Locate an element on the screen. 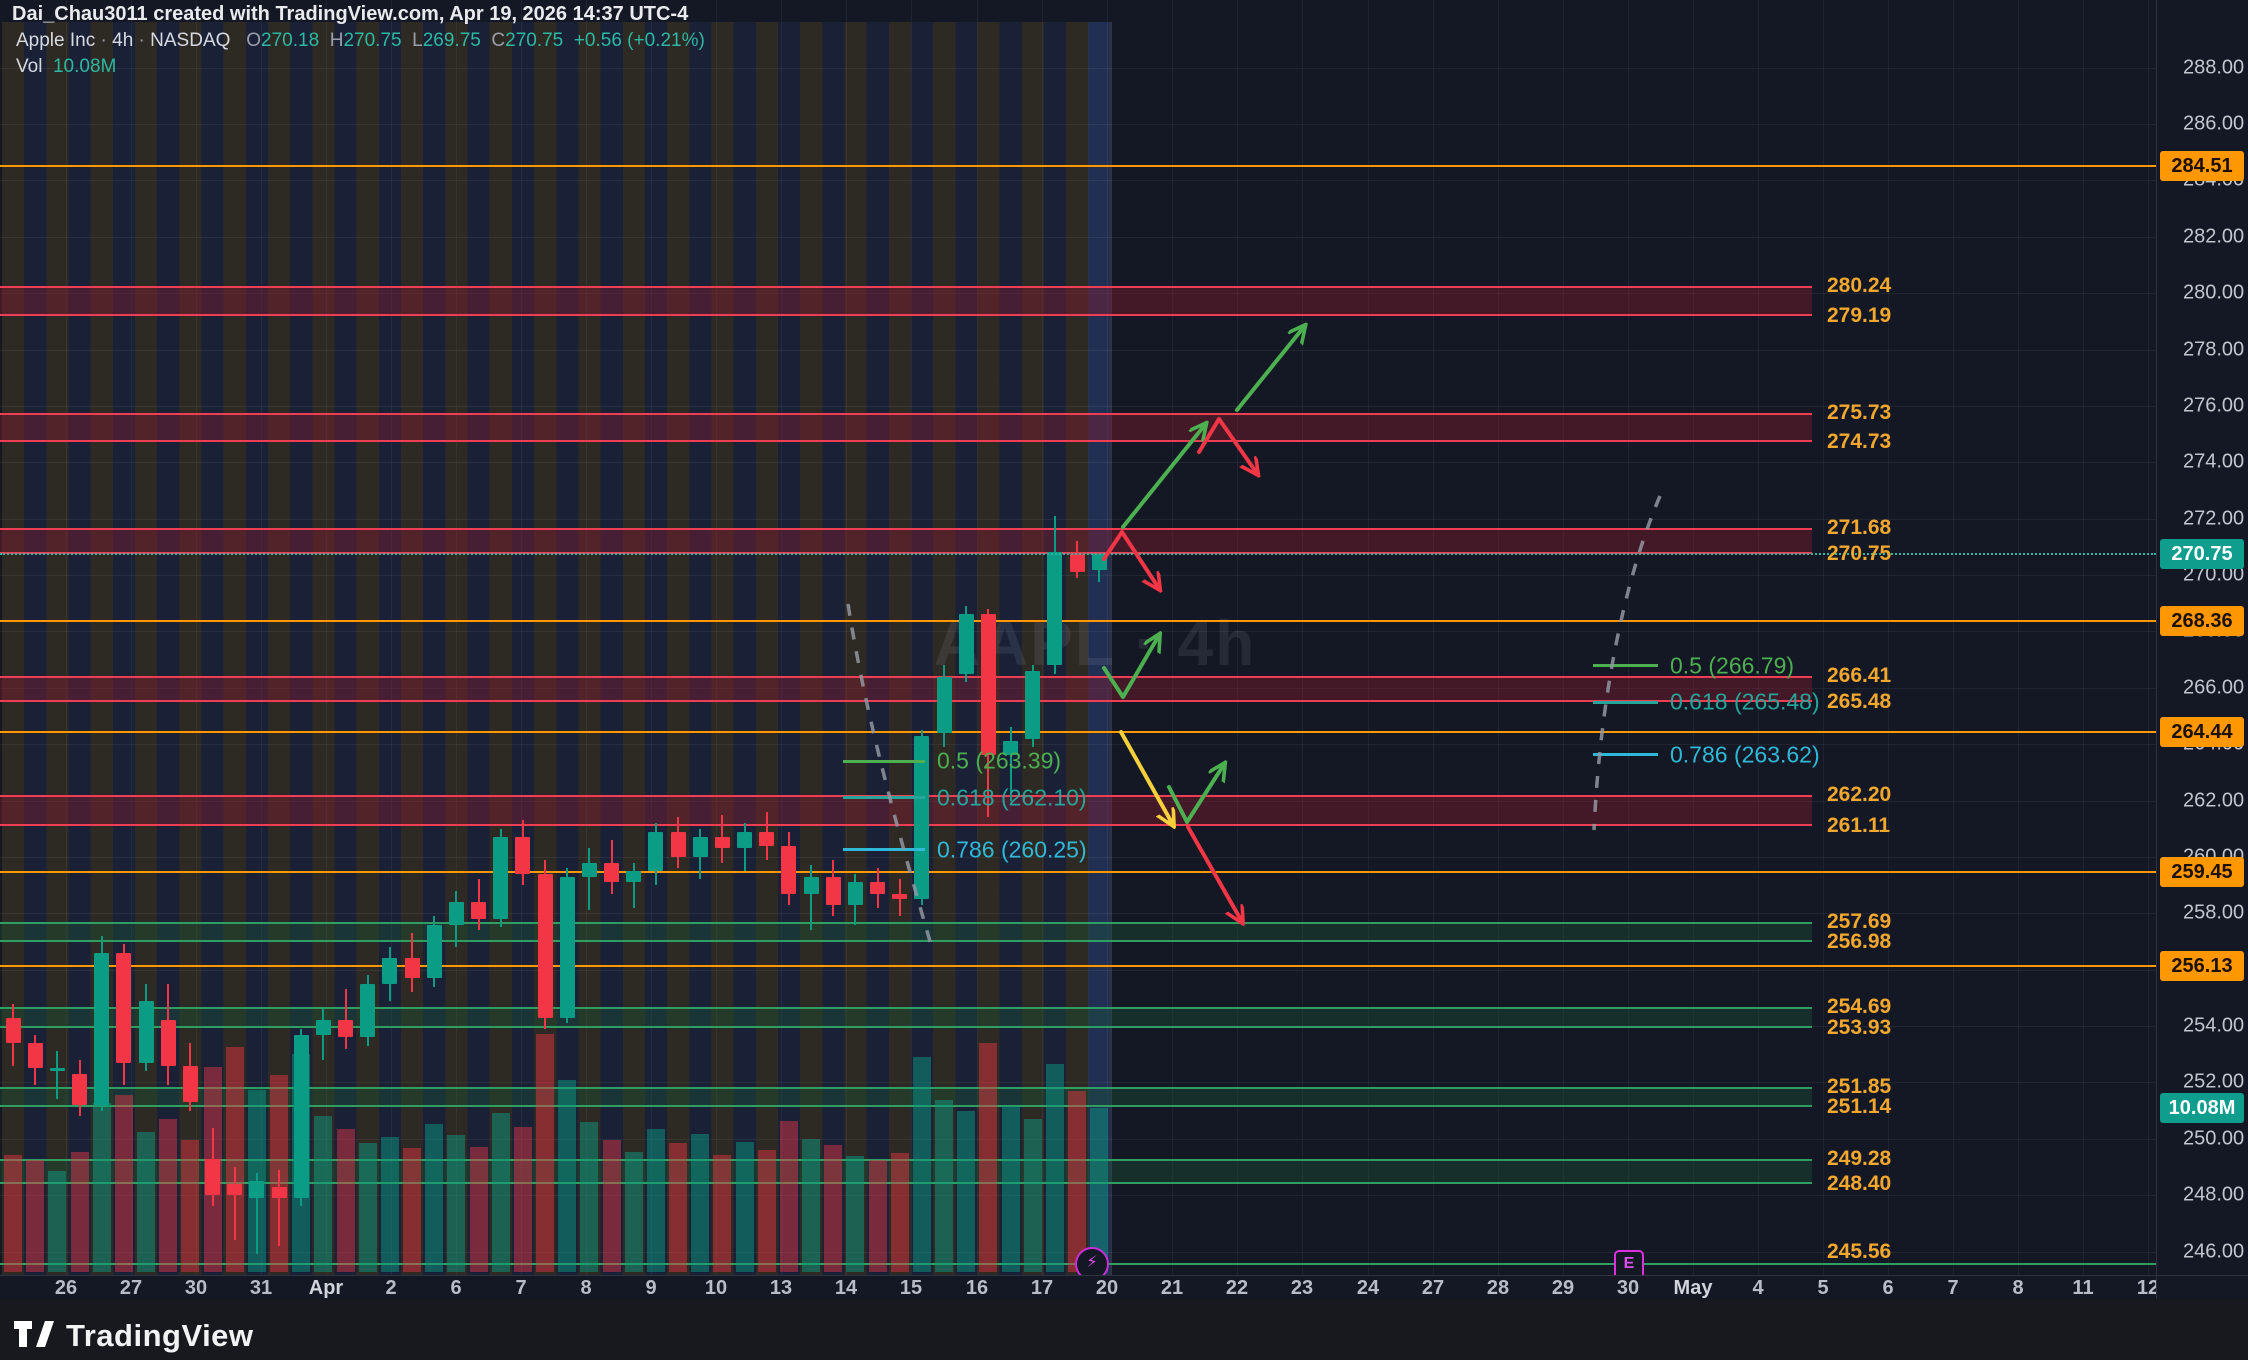  volume-legend: Vol 10.08M is located at coordinates (66, 67).